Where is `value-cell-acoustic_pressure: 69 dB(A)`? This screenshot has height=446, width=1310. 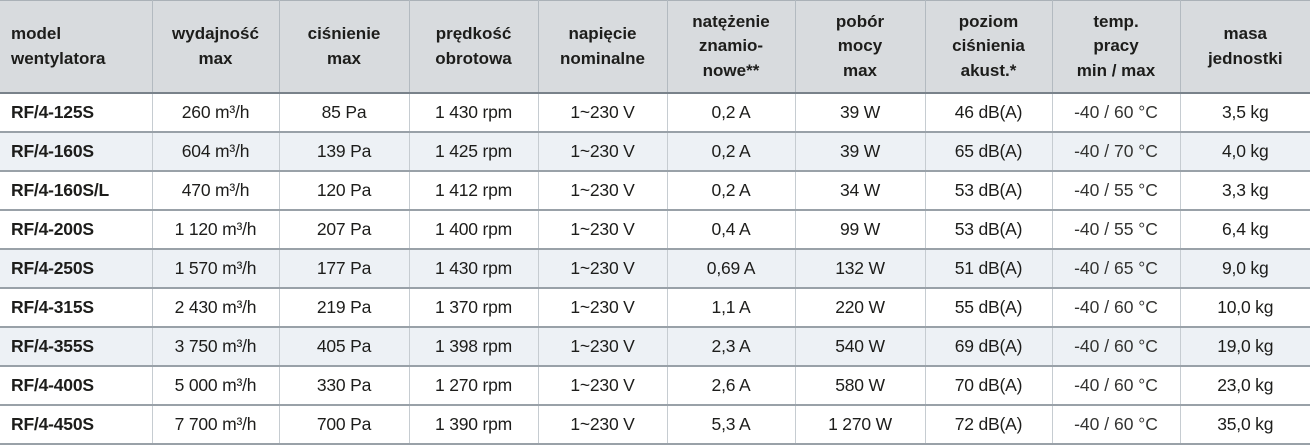 value-cell-acoustic_pressure: 69 dB(A) is located at coordinates (989, 347).